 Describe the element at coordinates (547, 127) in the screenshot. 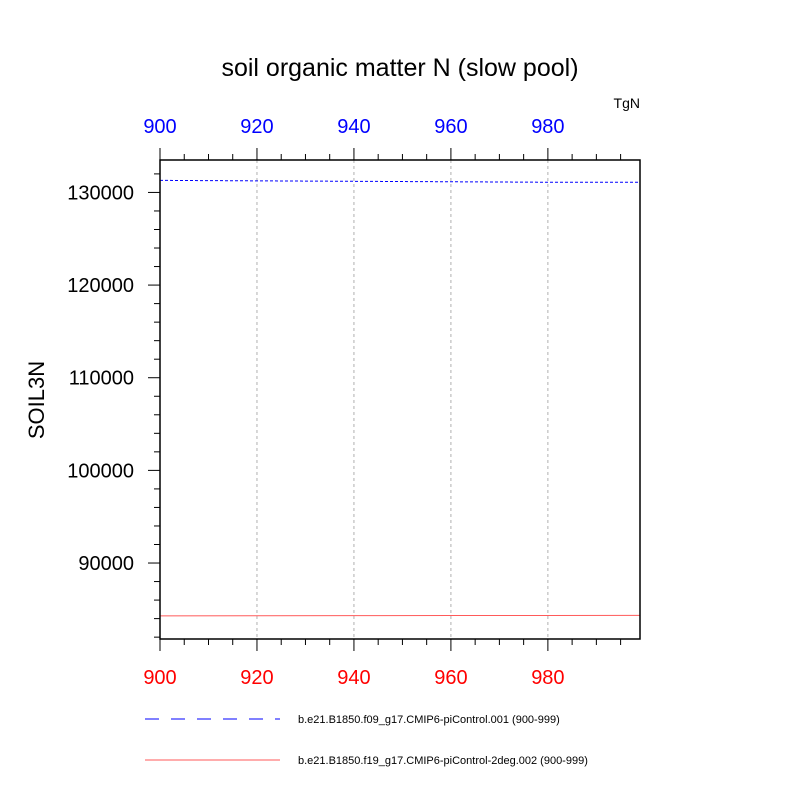

I see `x-tick-label-top: 980` at that location.